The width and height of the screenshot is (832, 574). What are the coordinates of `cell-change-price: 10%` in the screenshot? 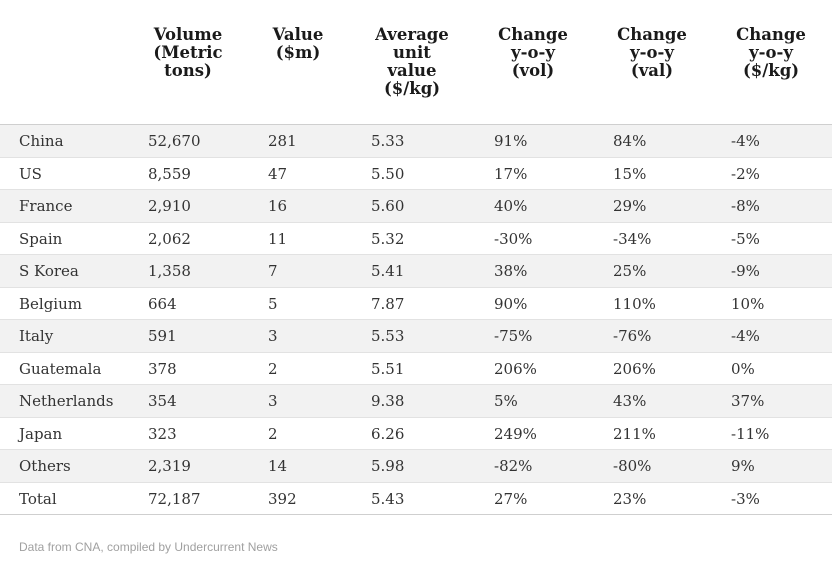 It's located at (748, 303).